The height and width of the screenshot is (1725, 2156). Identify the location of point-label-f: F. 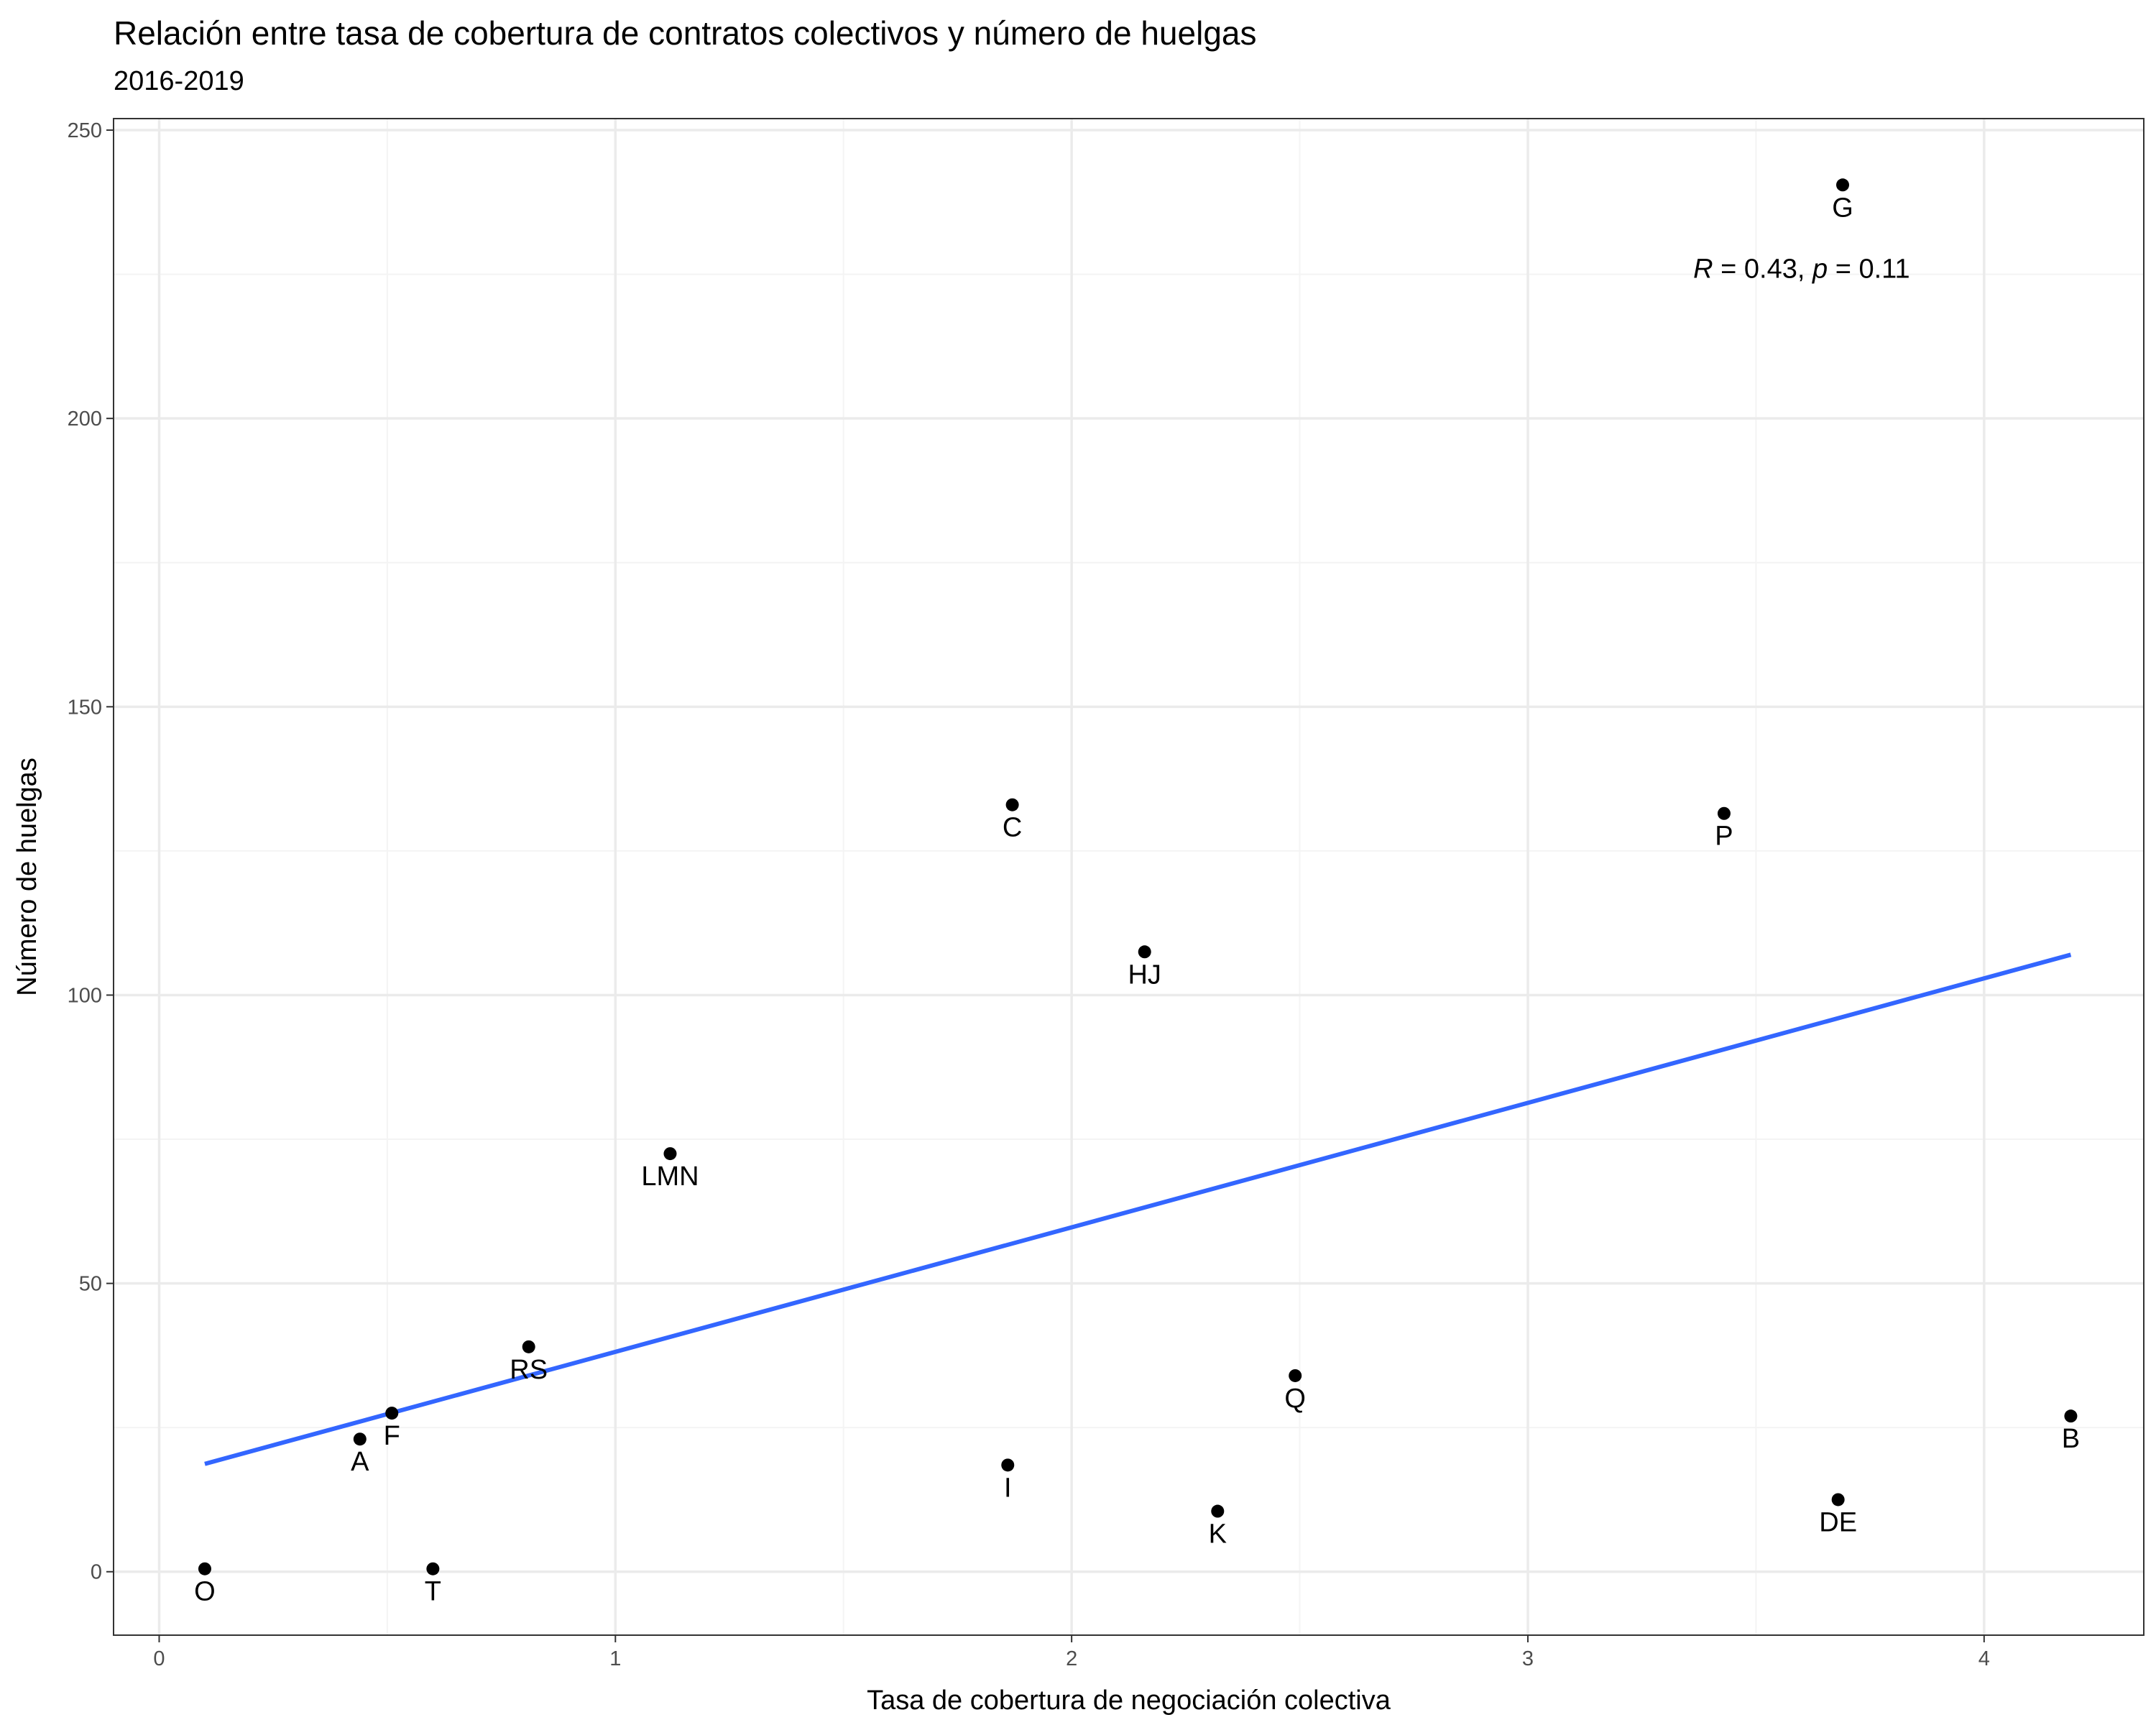
(392, 1436).